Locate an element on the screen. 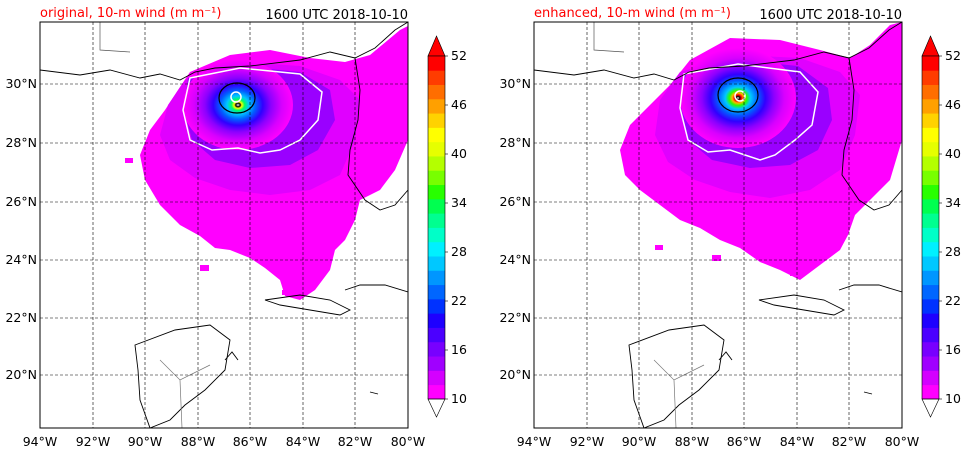 The height and width of the screenshot is (453, 964). left-lat-tick-label: 24°N is located at coordinates (21, 259).